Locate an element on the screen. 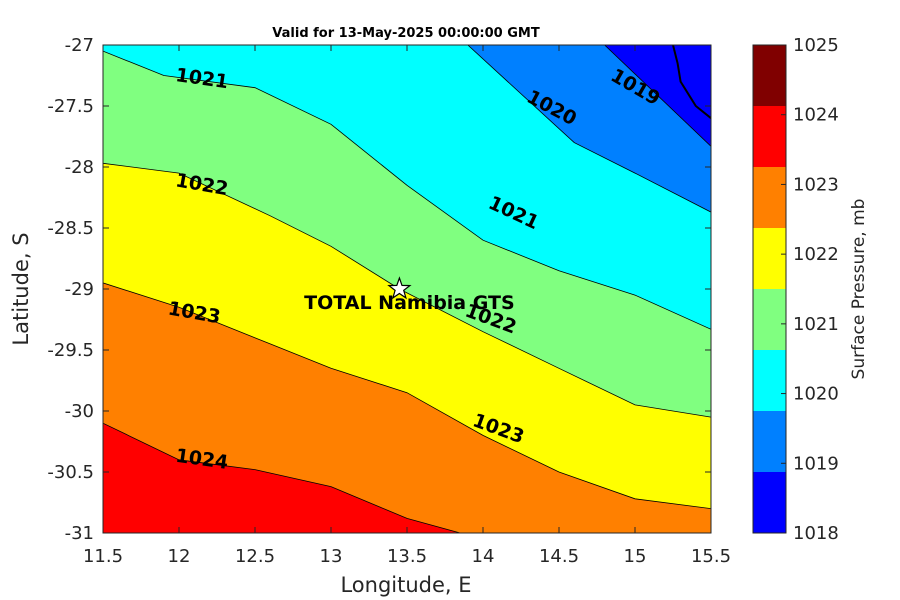 This screenshot has width=900, height=600. y-tick-label: -29.5 is located at coordinates (70, 350).